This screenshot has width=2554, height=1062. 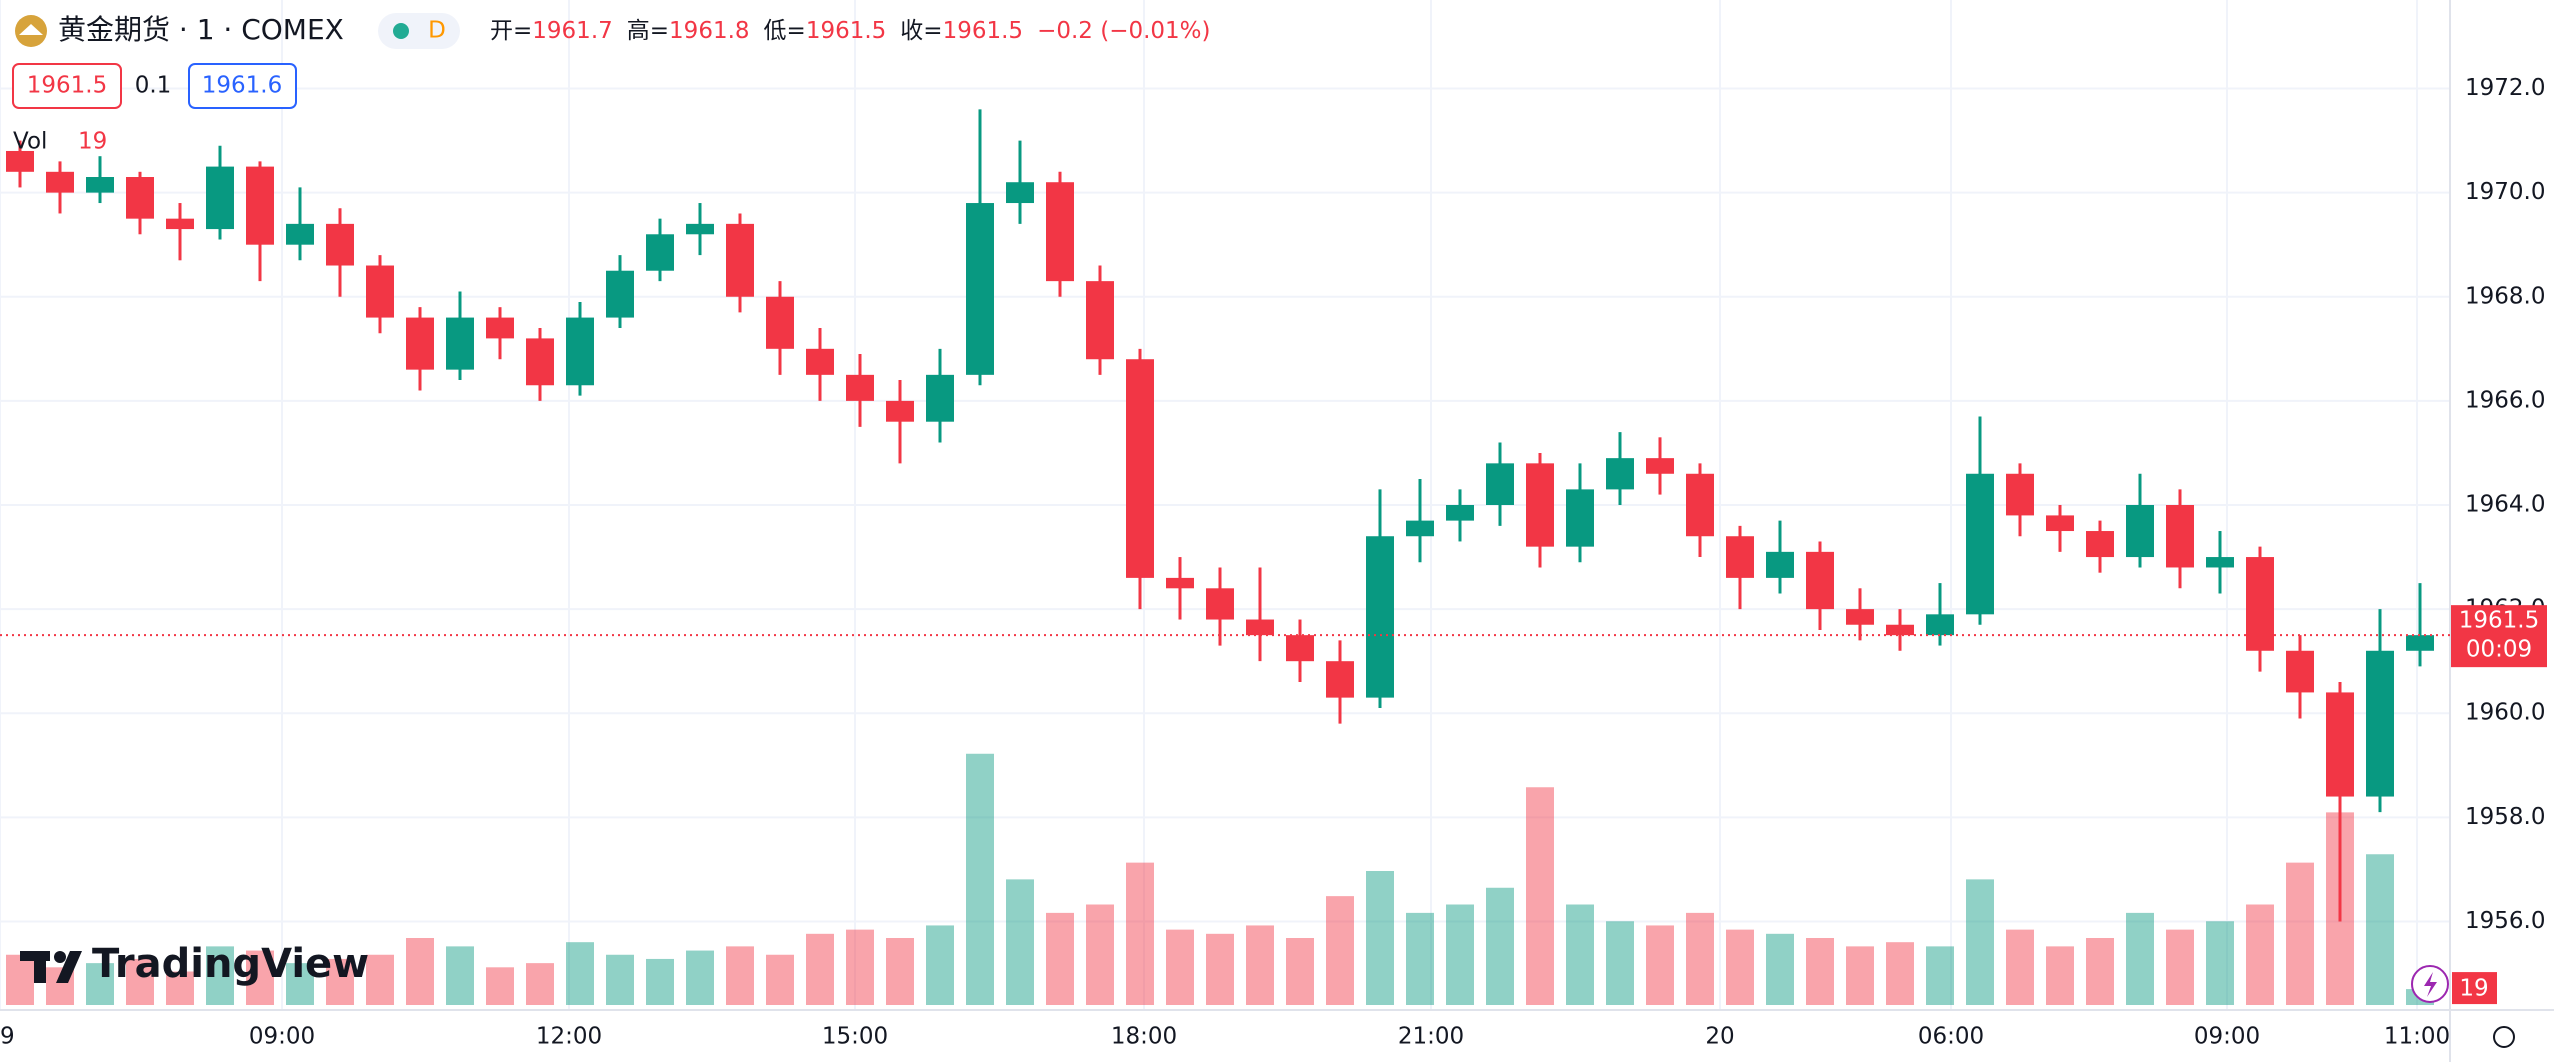 What do you see at coordinates (1719, 1037) in the screenshot?
I see `x-tick-label: 20` at bounding box center [1719, 1037].